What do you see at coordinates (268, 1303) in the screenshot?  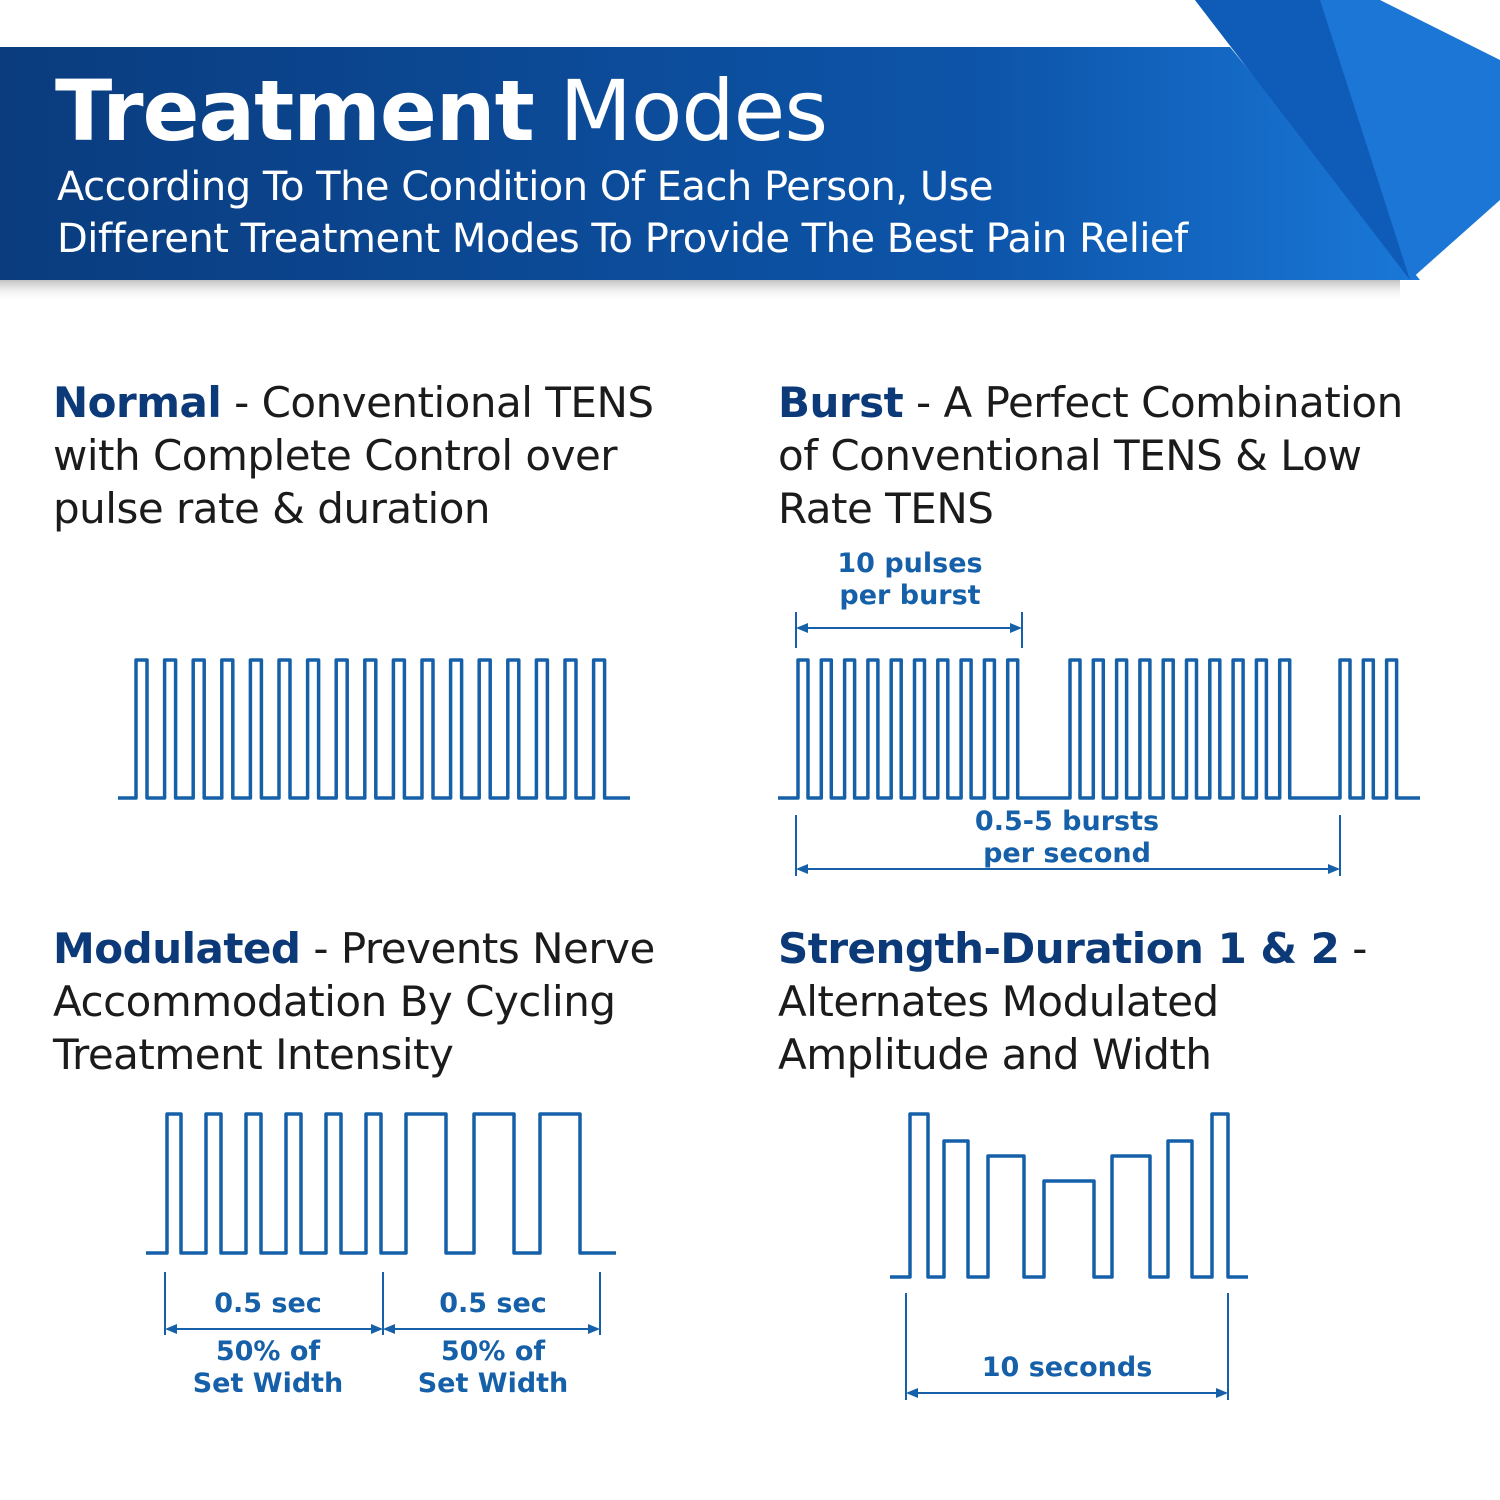 I see `modulated-left-time-label: 0.5 sec` at bounding box center [268, 1303].